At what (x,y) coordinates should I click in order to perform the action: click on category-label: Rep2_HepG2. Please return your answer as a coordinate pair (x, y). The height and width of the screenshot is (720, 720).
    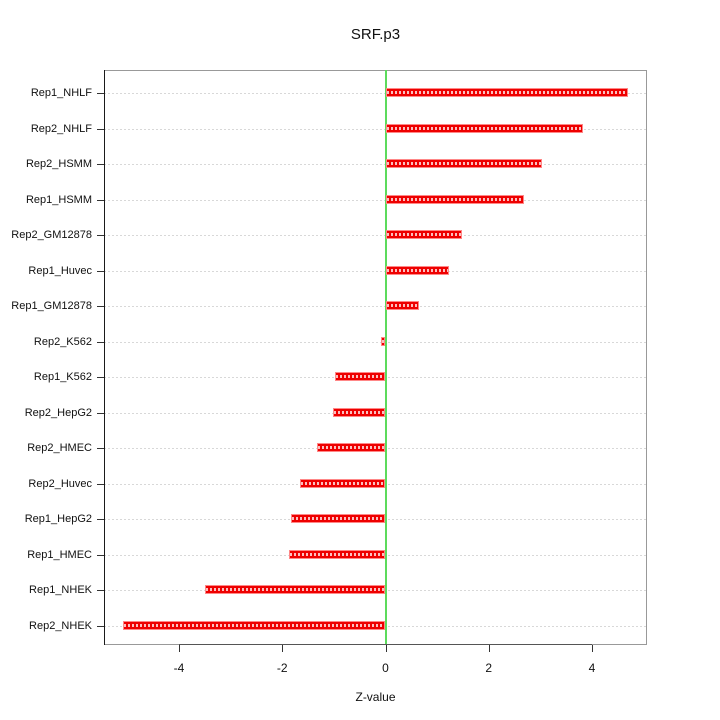
    Looking at the image, I should click on (58, 412).